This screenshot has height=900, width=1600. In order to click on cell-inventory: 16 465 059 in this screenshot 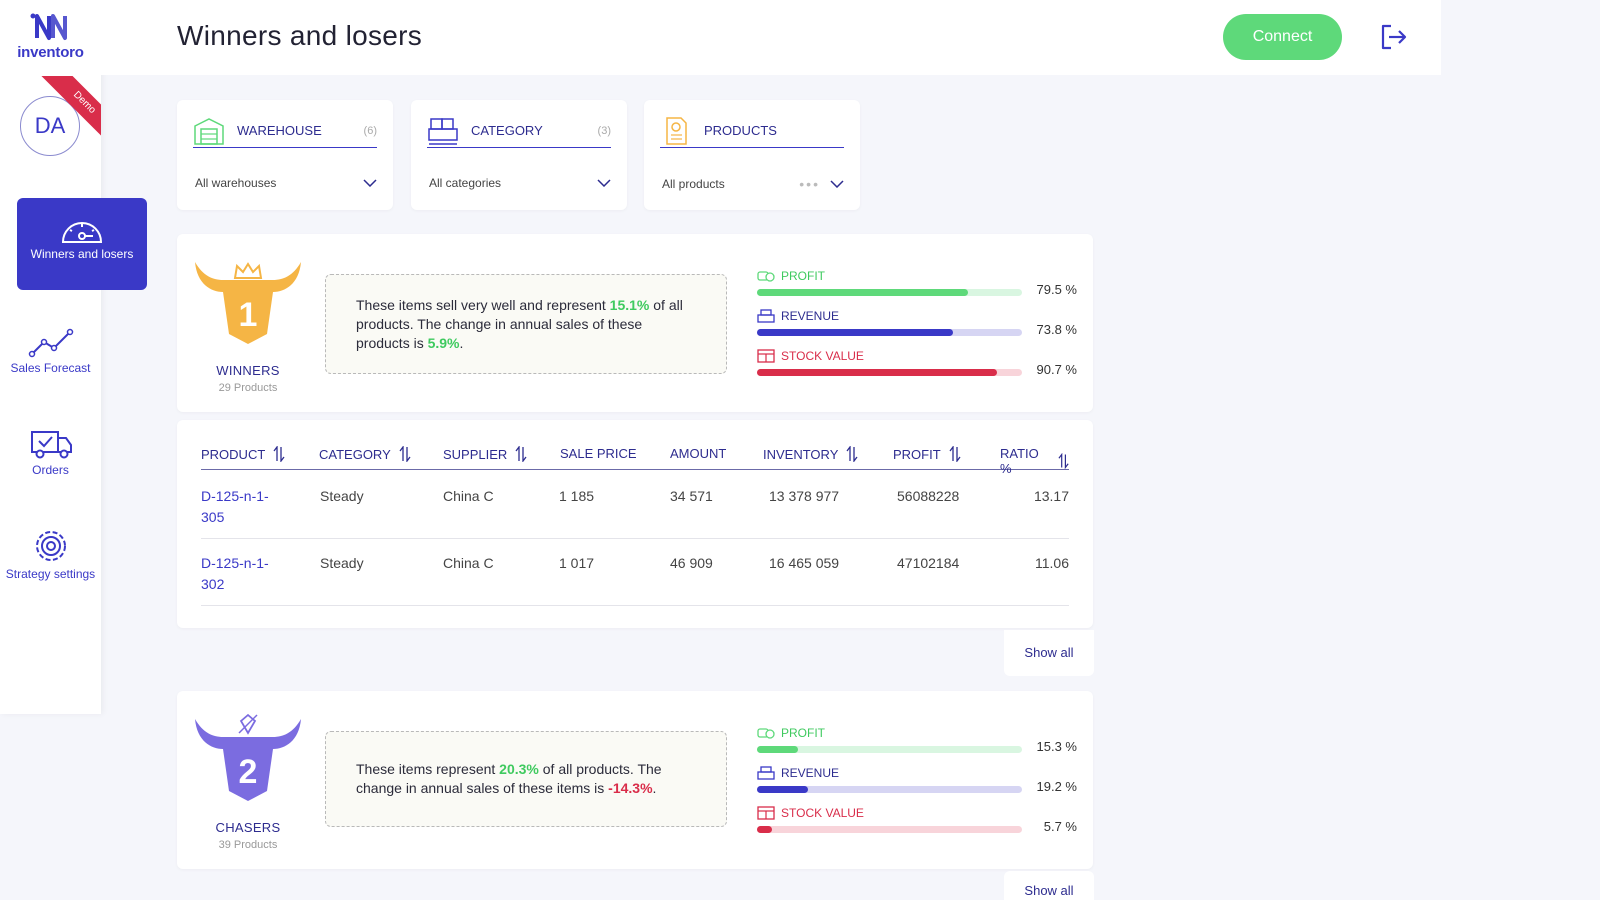, I will do `click(804, 563)`.